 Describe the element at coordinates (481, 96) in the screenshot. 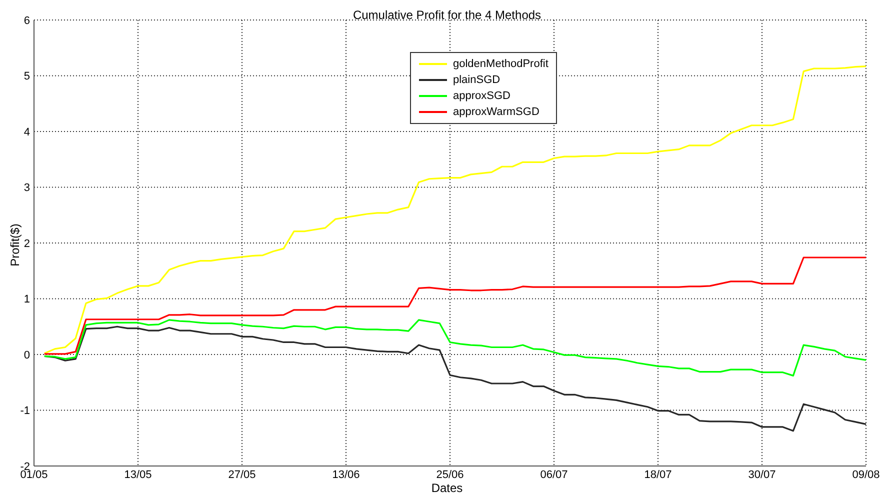

I see `legend-label: approxSGD` at that location.